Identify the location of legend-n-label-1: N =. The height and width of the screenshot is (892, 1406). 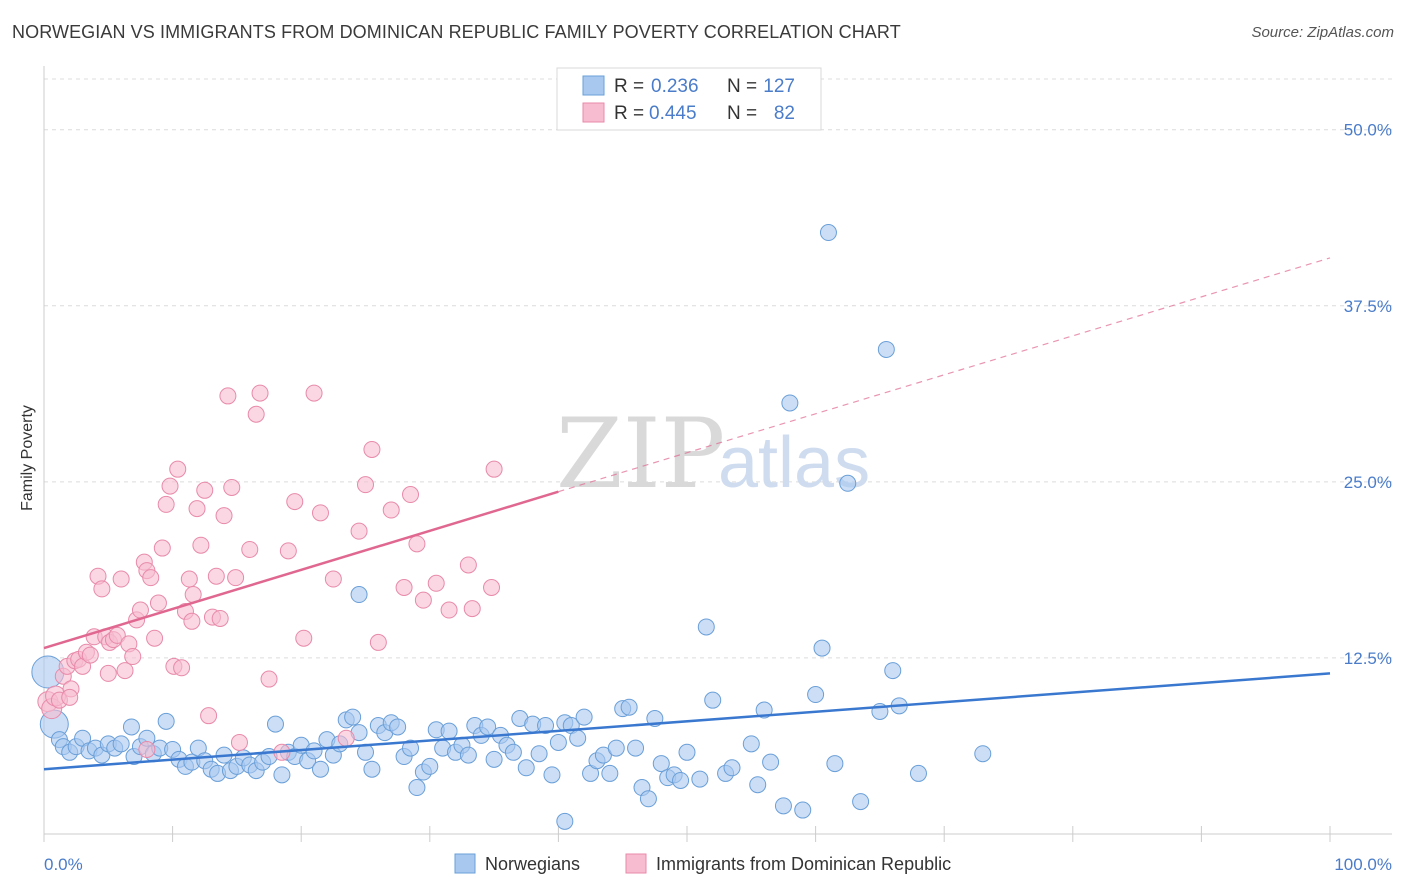
(742, 113).